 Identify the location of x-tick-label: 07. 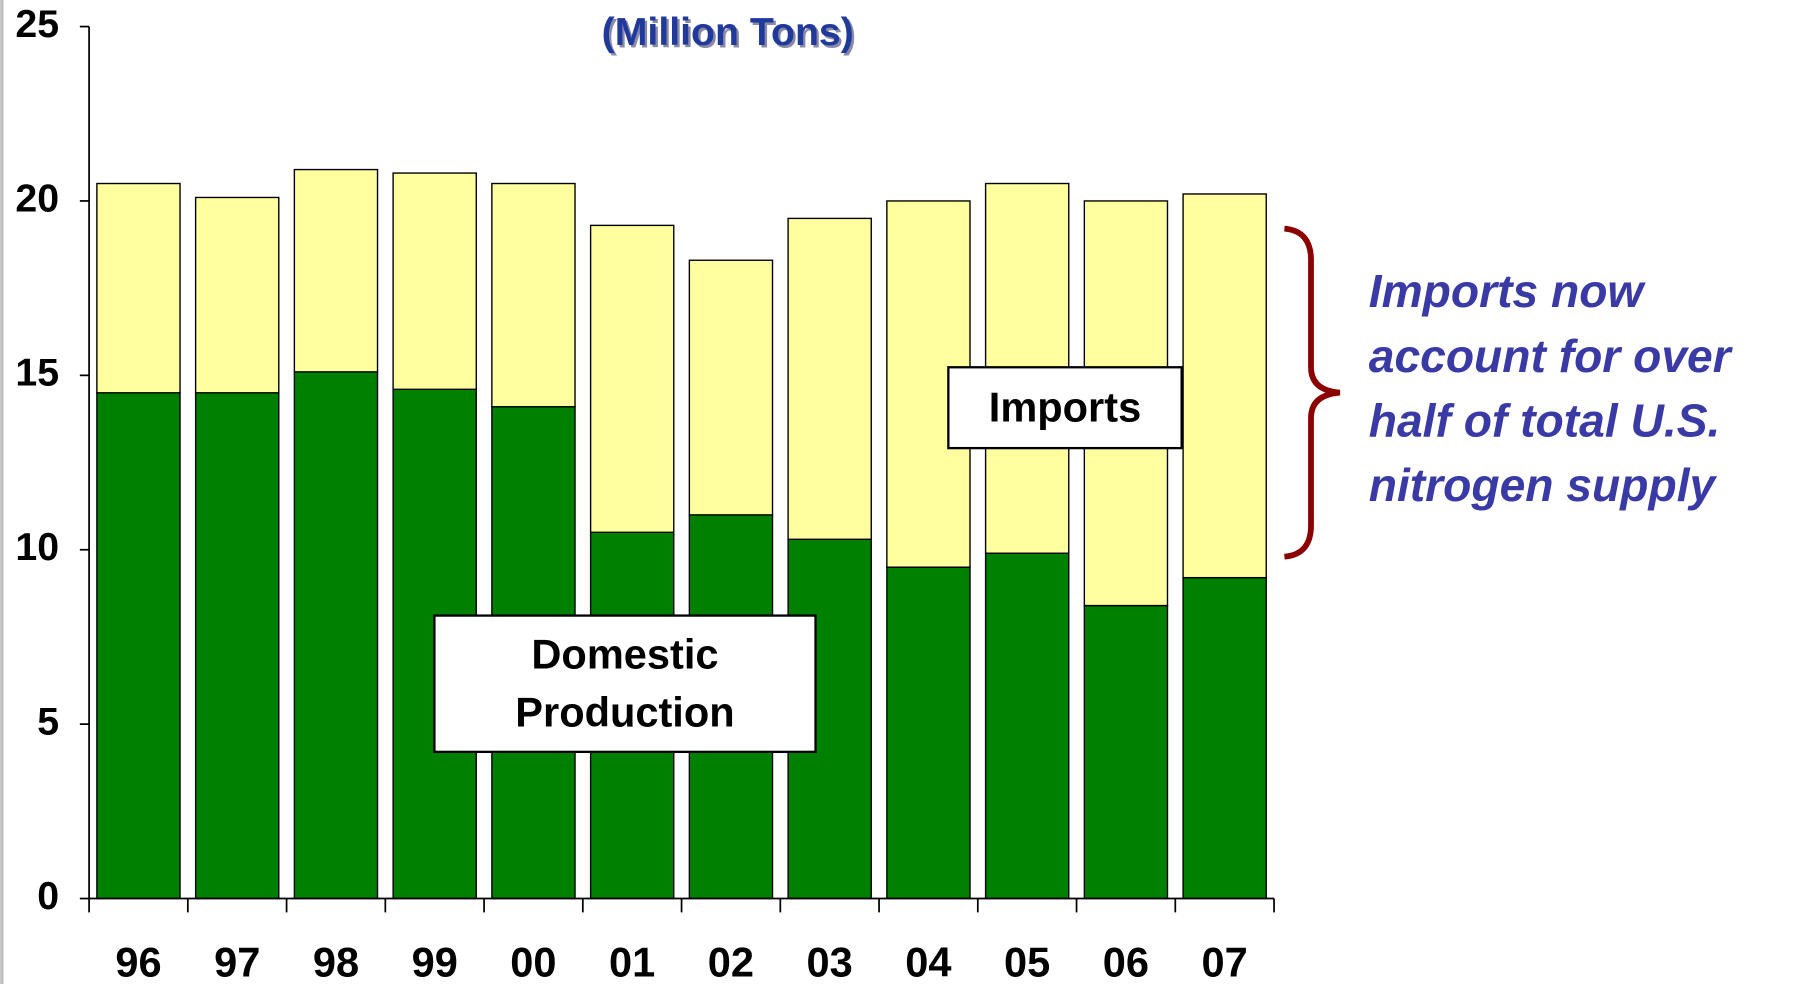
(1225, 961).